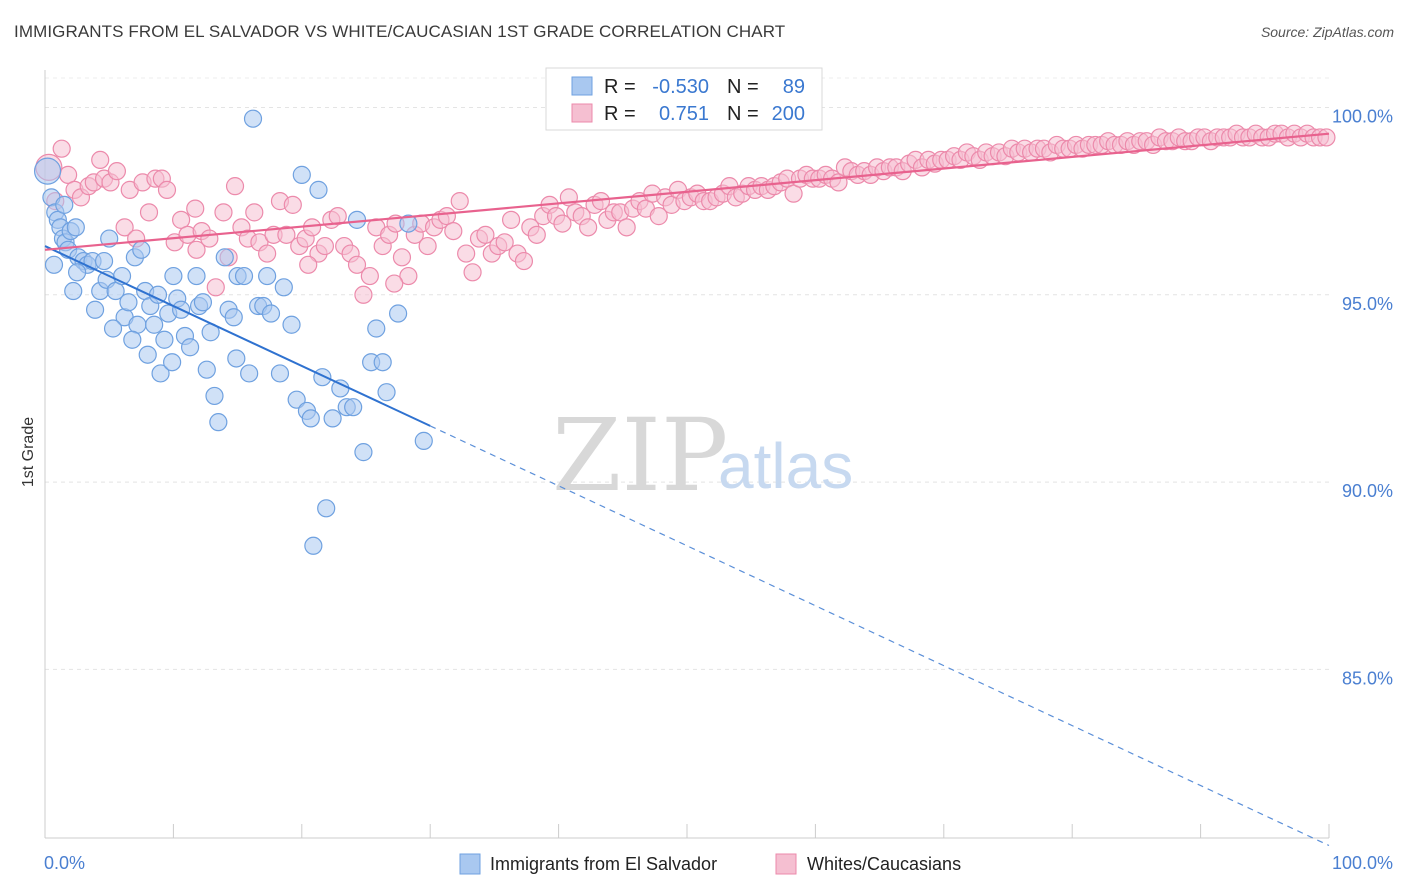  I want to click on legend-swatch-pink, so click(786, 864).